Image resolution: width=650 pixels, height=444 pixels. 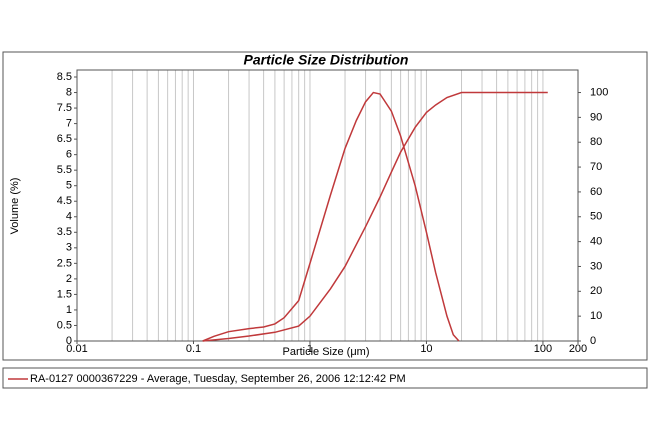 I want to click on y-tick-label: 4, so click(x=69, y=217).